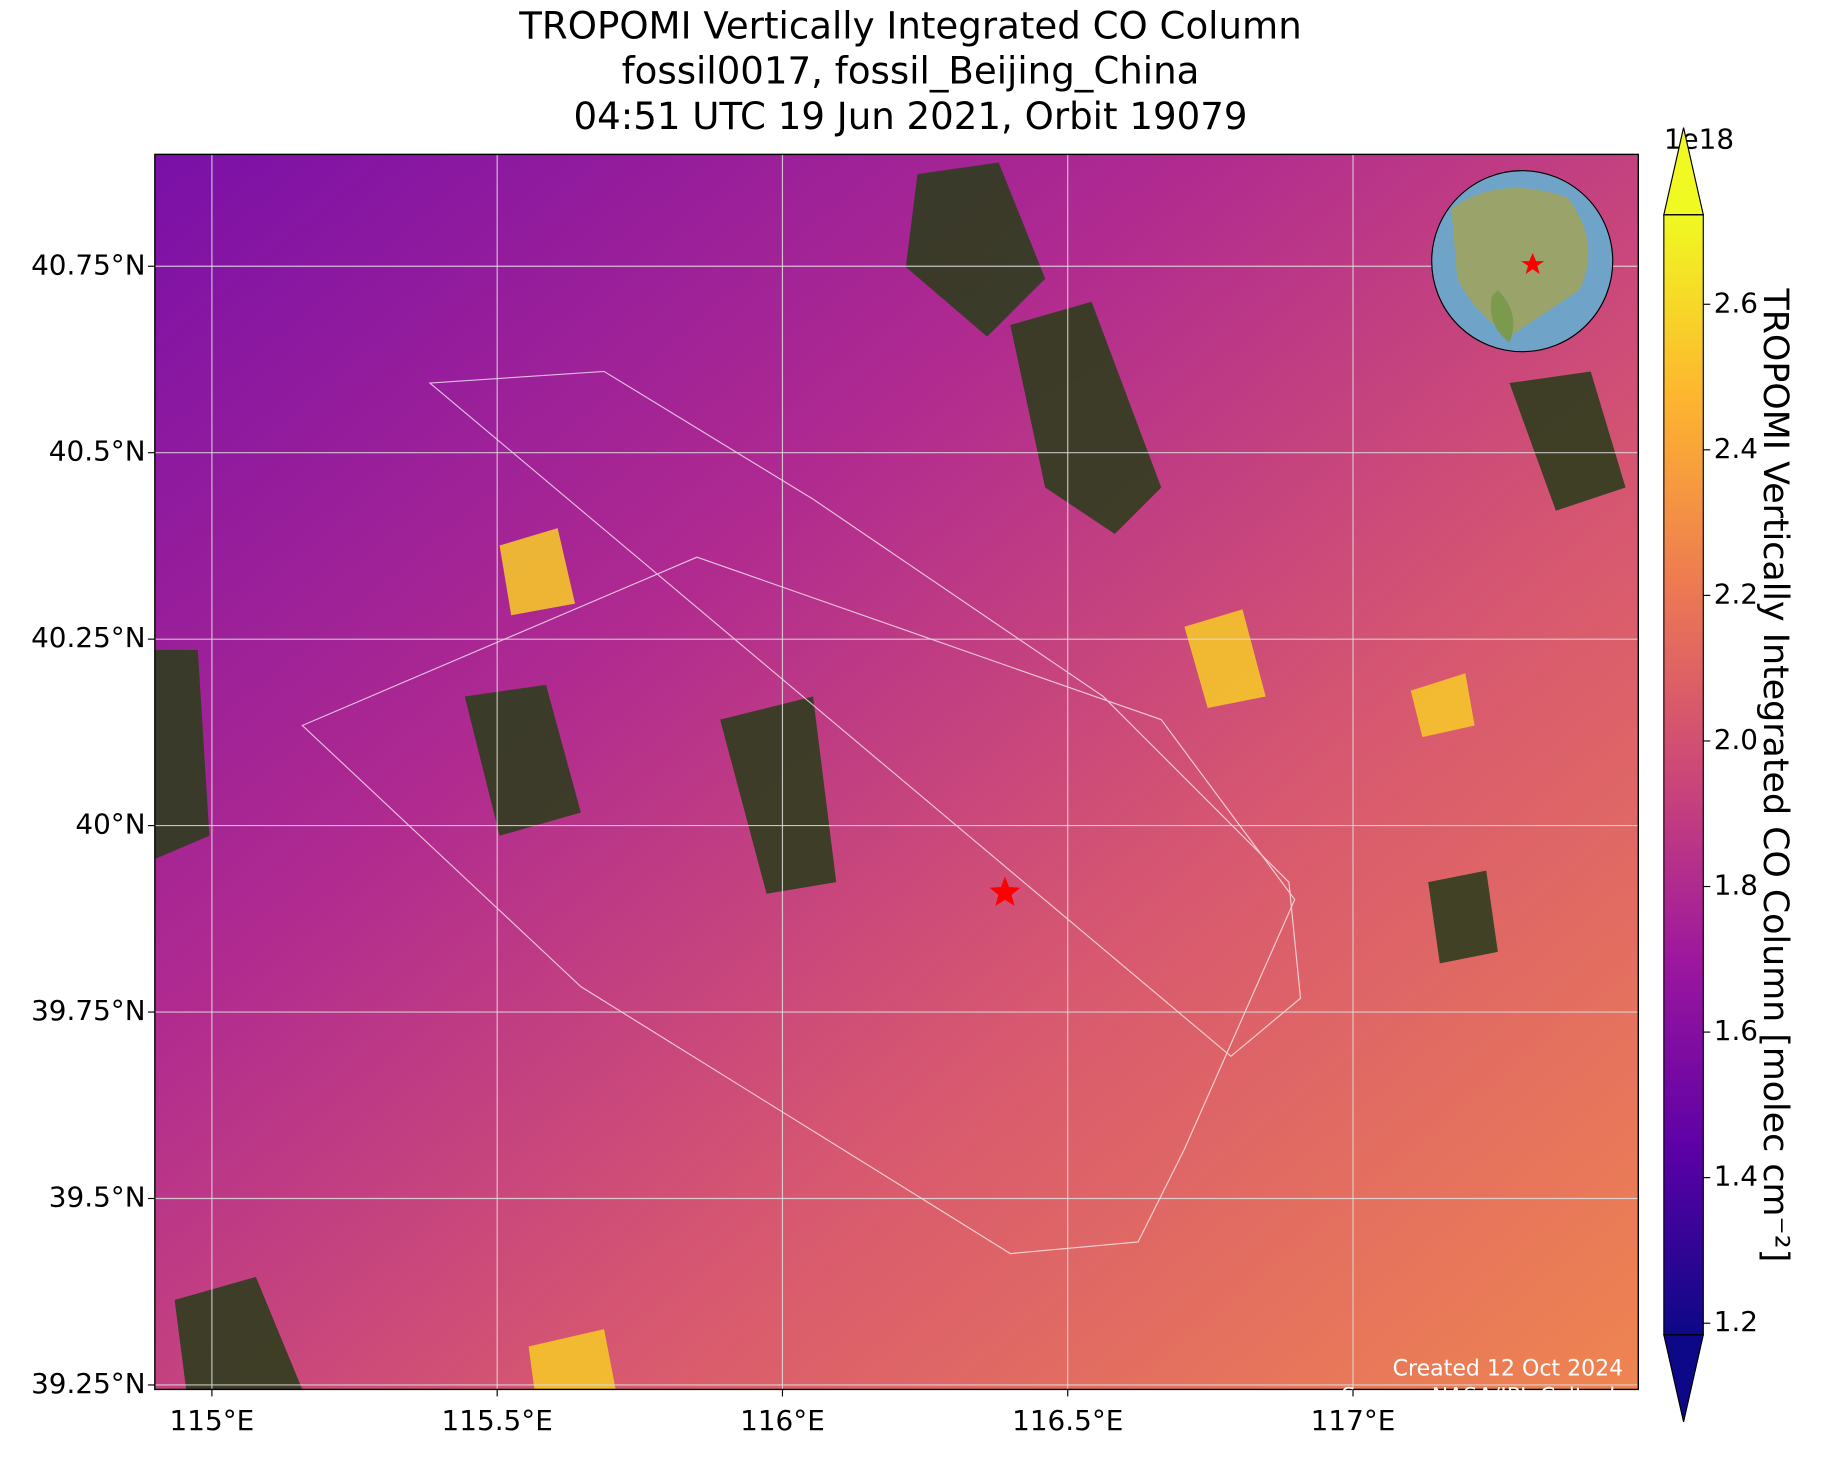  I want to click on colorbar-tick-label: 2.0, so click(1736, 739).